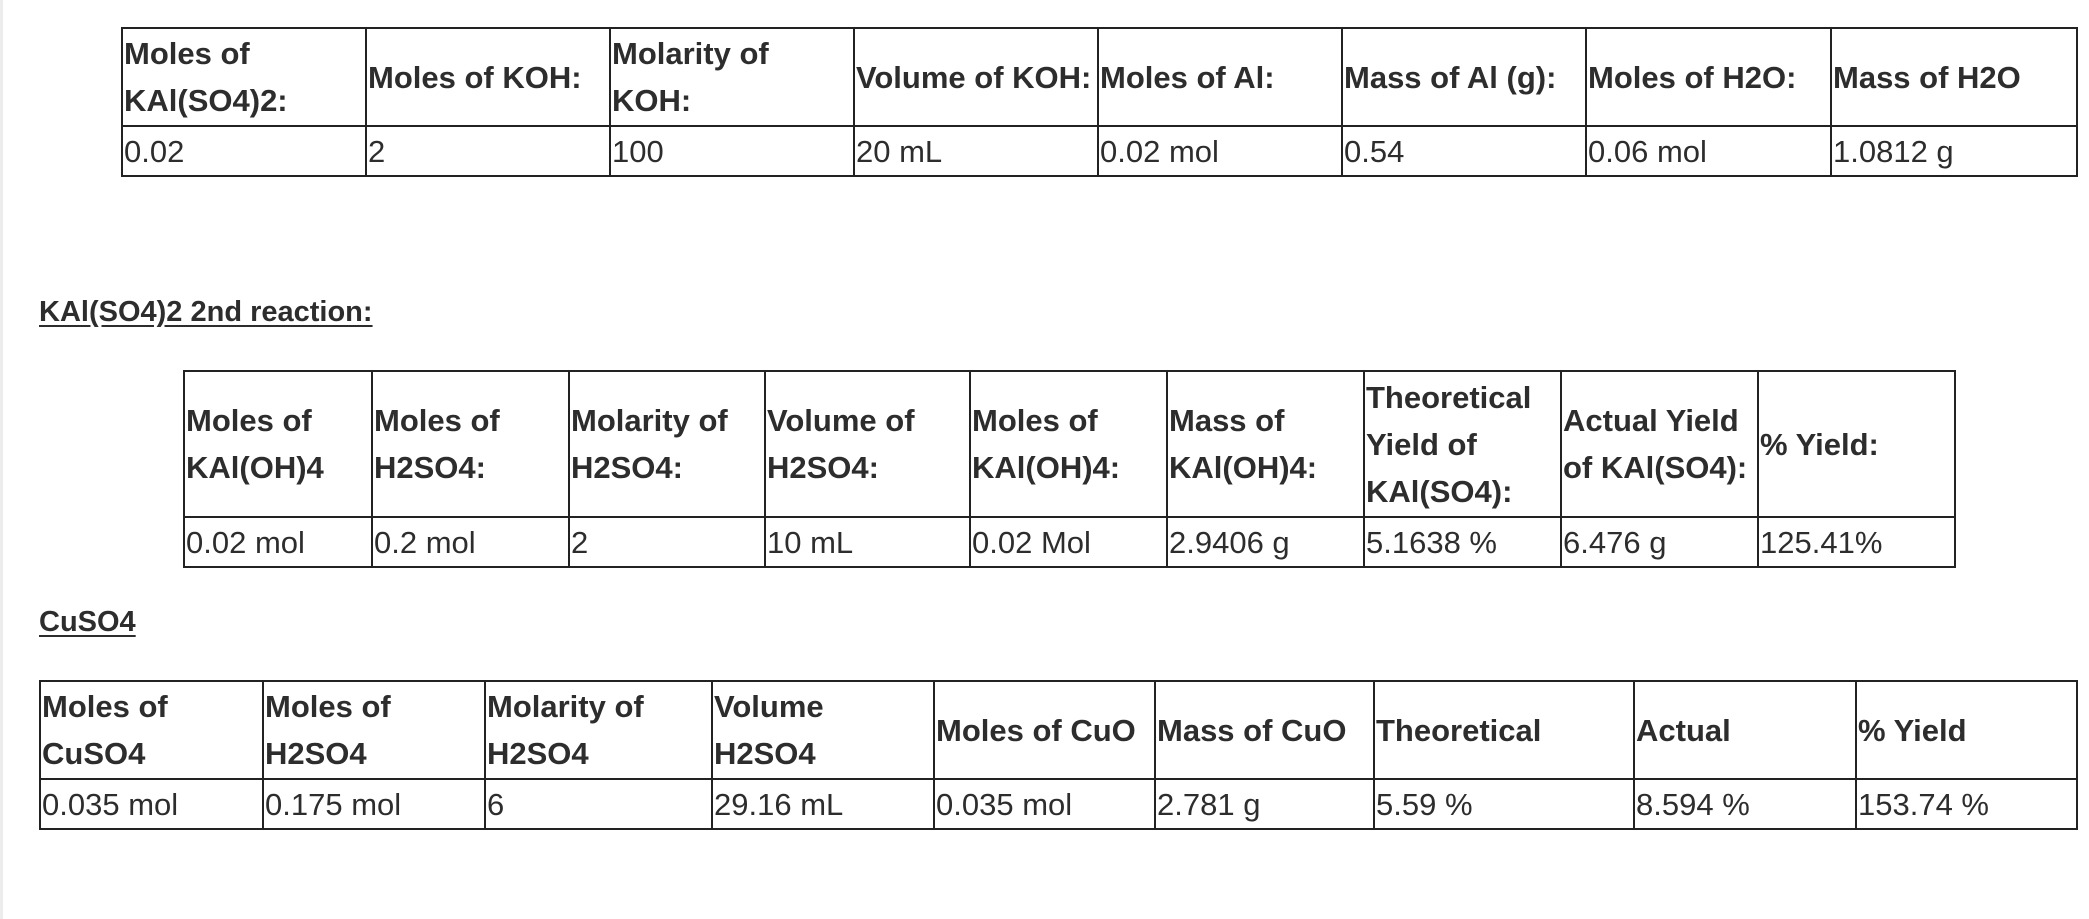  Describe the element at coordinates (1464, 151) in the screenshot. I see `value-cell: 0.54` at that location.